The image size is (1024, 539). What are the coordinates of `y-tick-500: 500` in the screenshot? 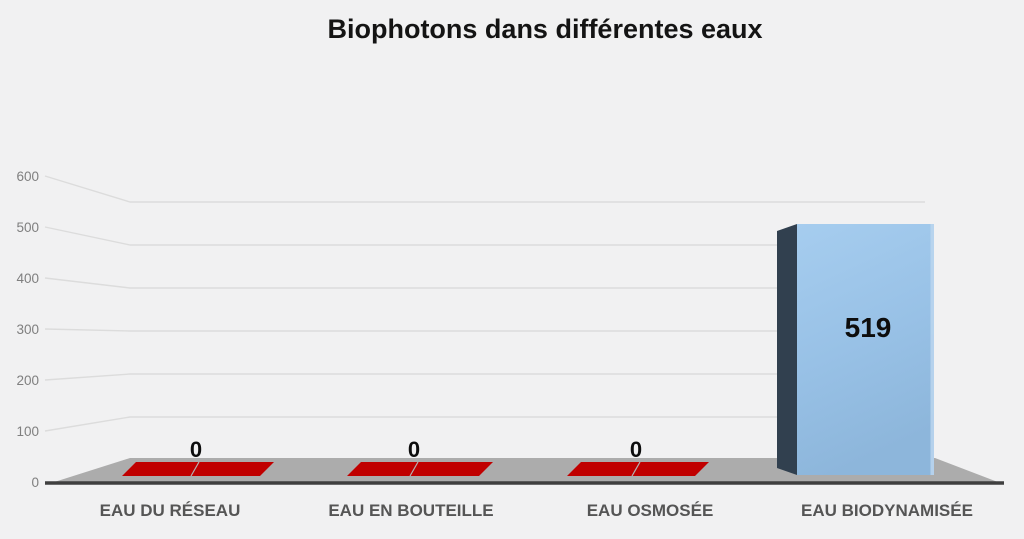 It's located at (27, 227).